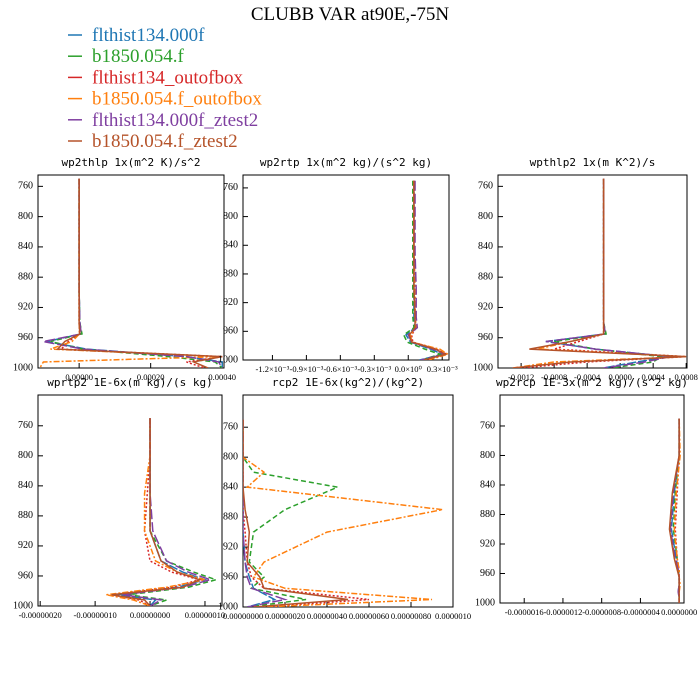 This screenshot has height=700, width=700. Describe the element at coordinates (306, 369) in the screenshot. I see `x-tick-label: -0.9×10⁻³` at that location.